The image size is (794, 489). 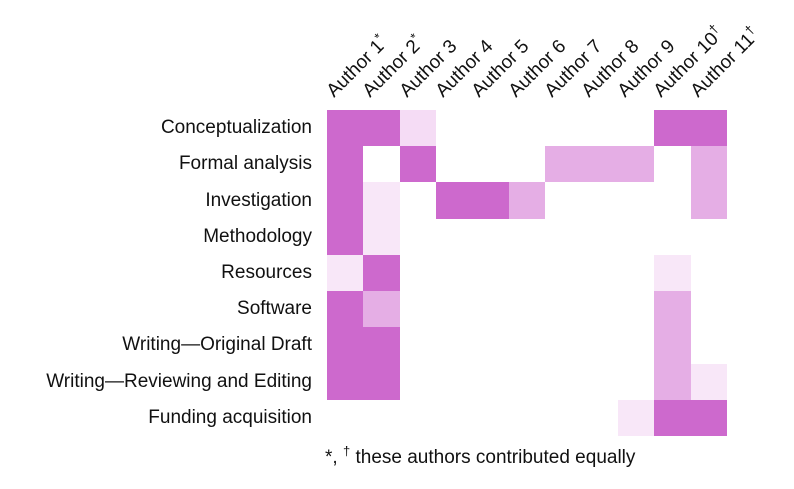 What do you see at coordinates (236, 128) in the screenshot?
I see `row-label: Conceptualization` at bounding box center [236, 128].